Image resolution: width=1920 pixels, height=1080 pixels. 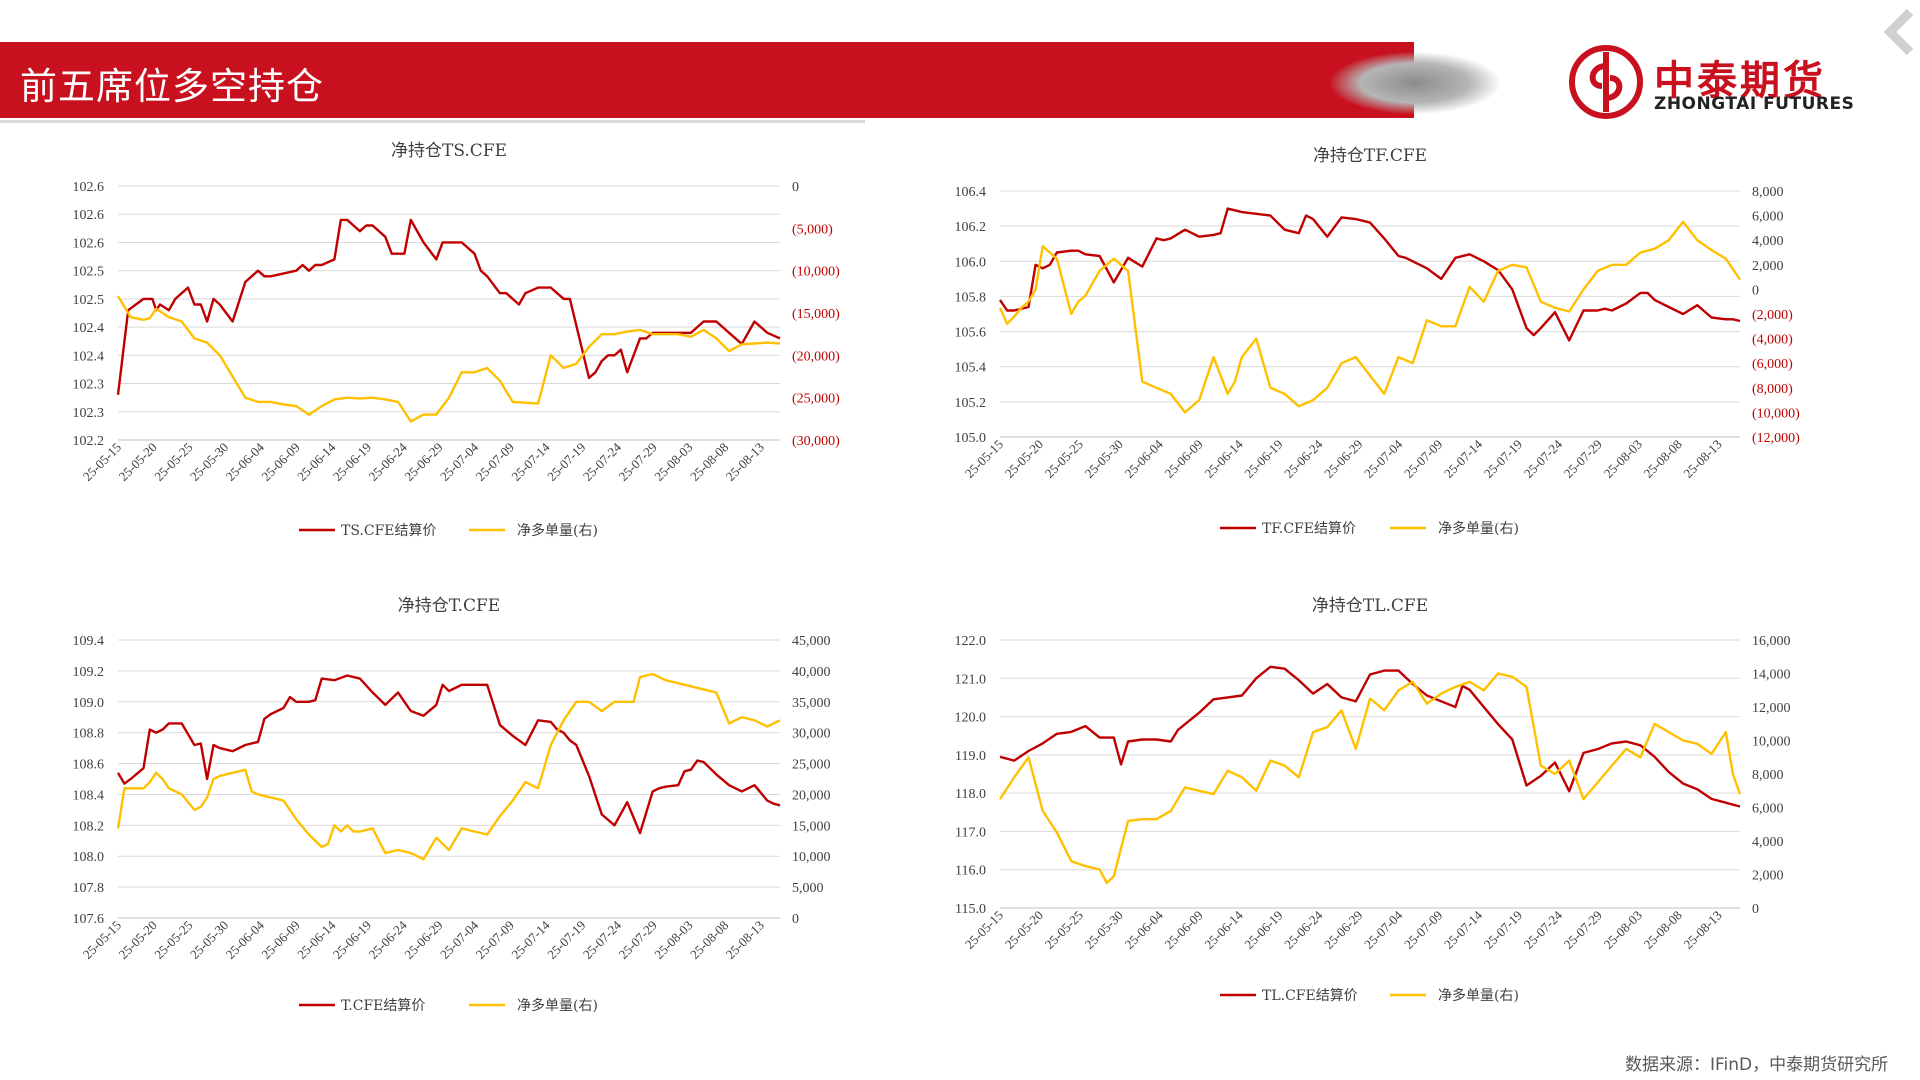 What do you see at coordinates (432, 121) in the screenshot?
I see `title-underline` at bounding box center [432, 121].